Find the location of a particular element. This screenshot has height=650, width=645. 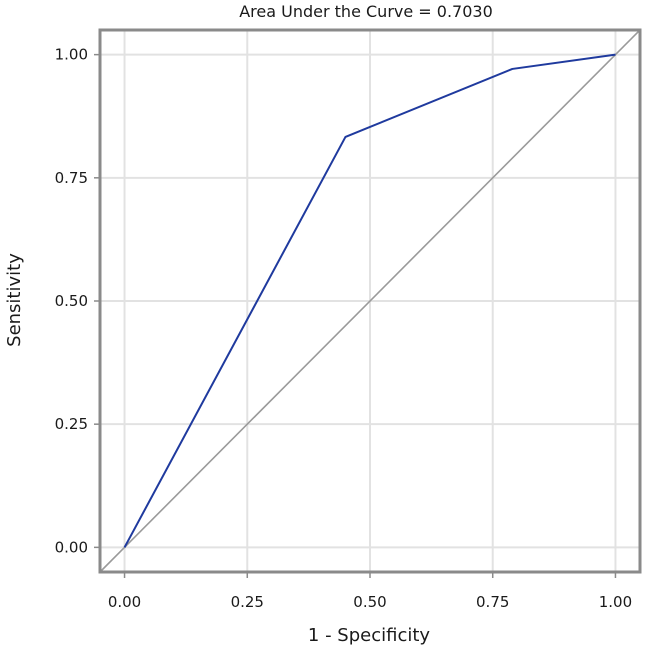

x-tick-label: 0.25 is located at coordinates (247, 602).